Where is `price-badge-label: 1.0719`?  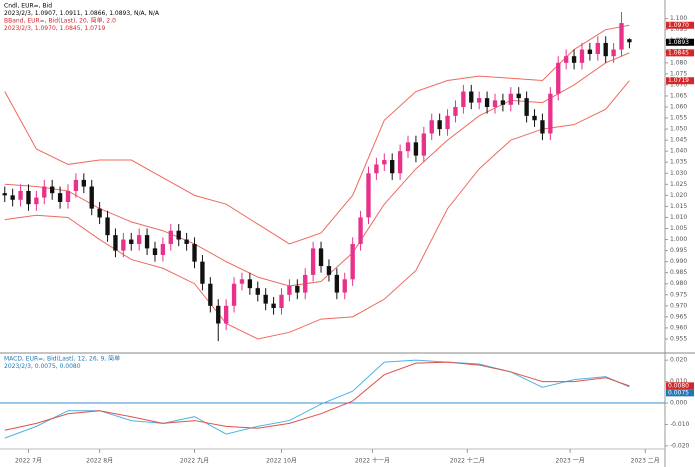
price-badge-label: 1.0719 is located at coordinates (678, 80).